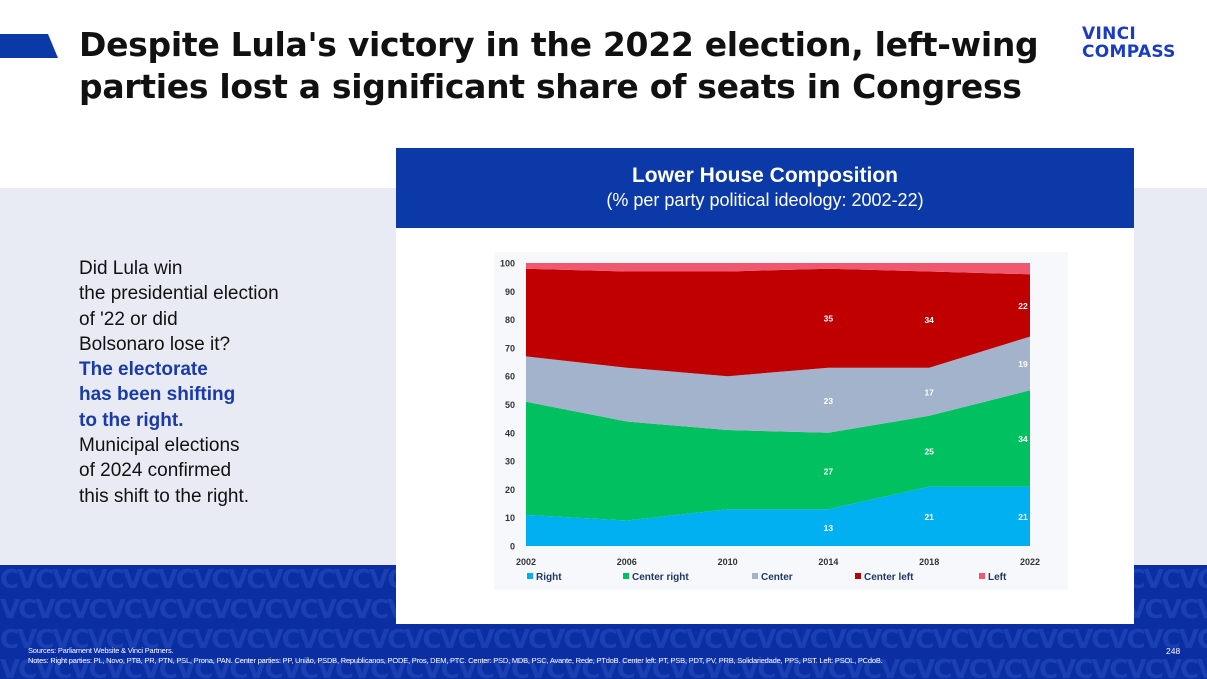  Describe the element at coordinates (128, 319) in the screenshot. I see `commentary-line: of '22 or did` at that location.